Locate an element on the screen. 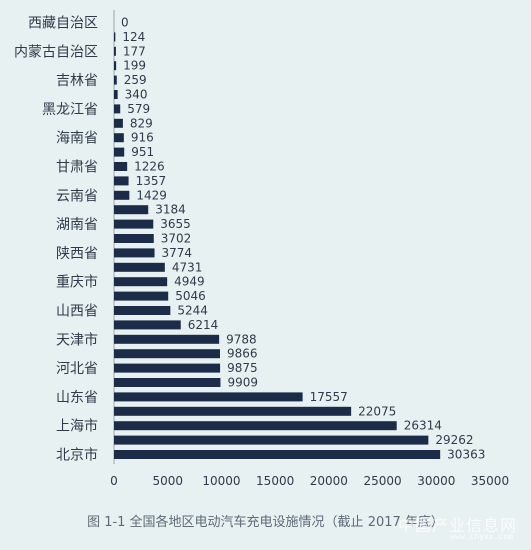 This screenshot has width=531, height=550. x-tick-label: 30000 is located at coordinates (436, 481).